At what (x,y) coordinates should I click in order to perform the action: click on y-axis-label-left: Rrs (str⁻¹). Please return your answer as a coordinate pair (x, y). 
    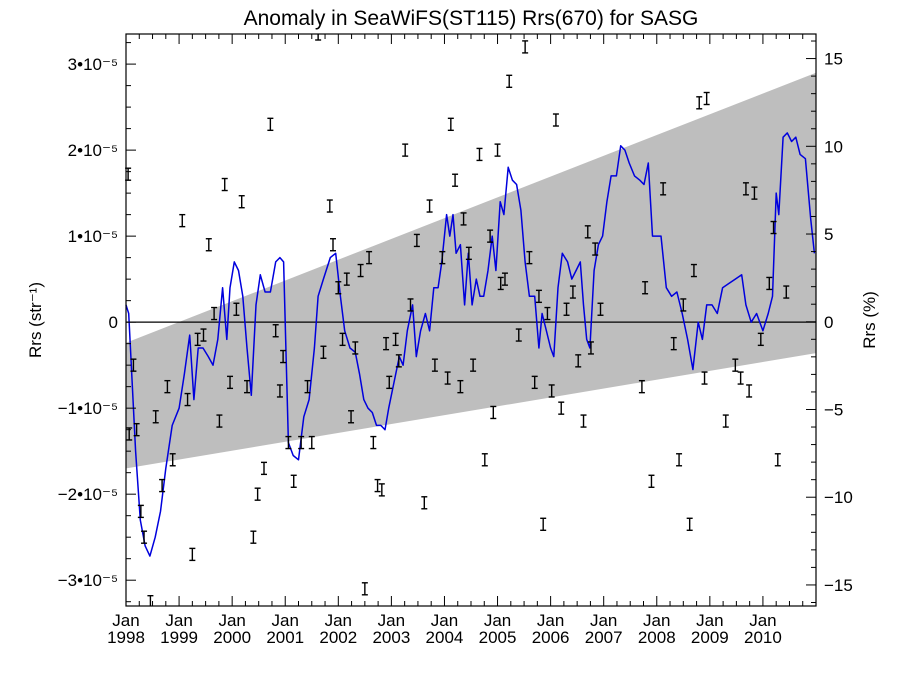
    Looking at the image, I should click on (35, 320).